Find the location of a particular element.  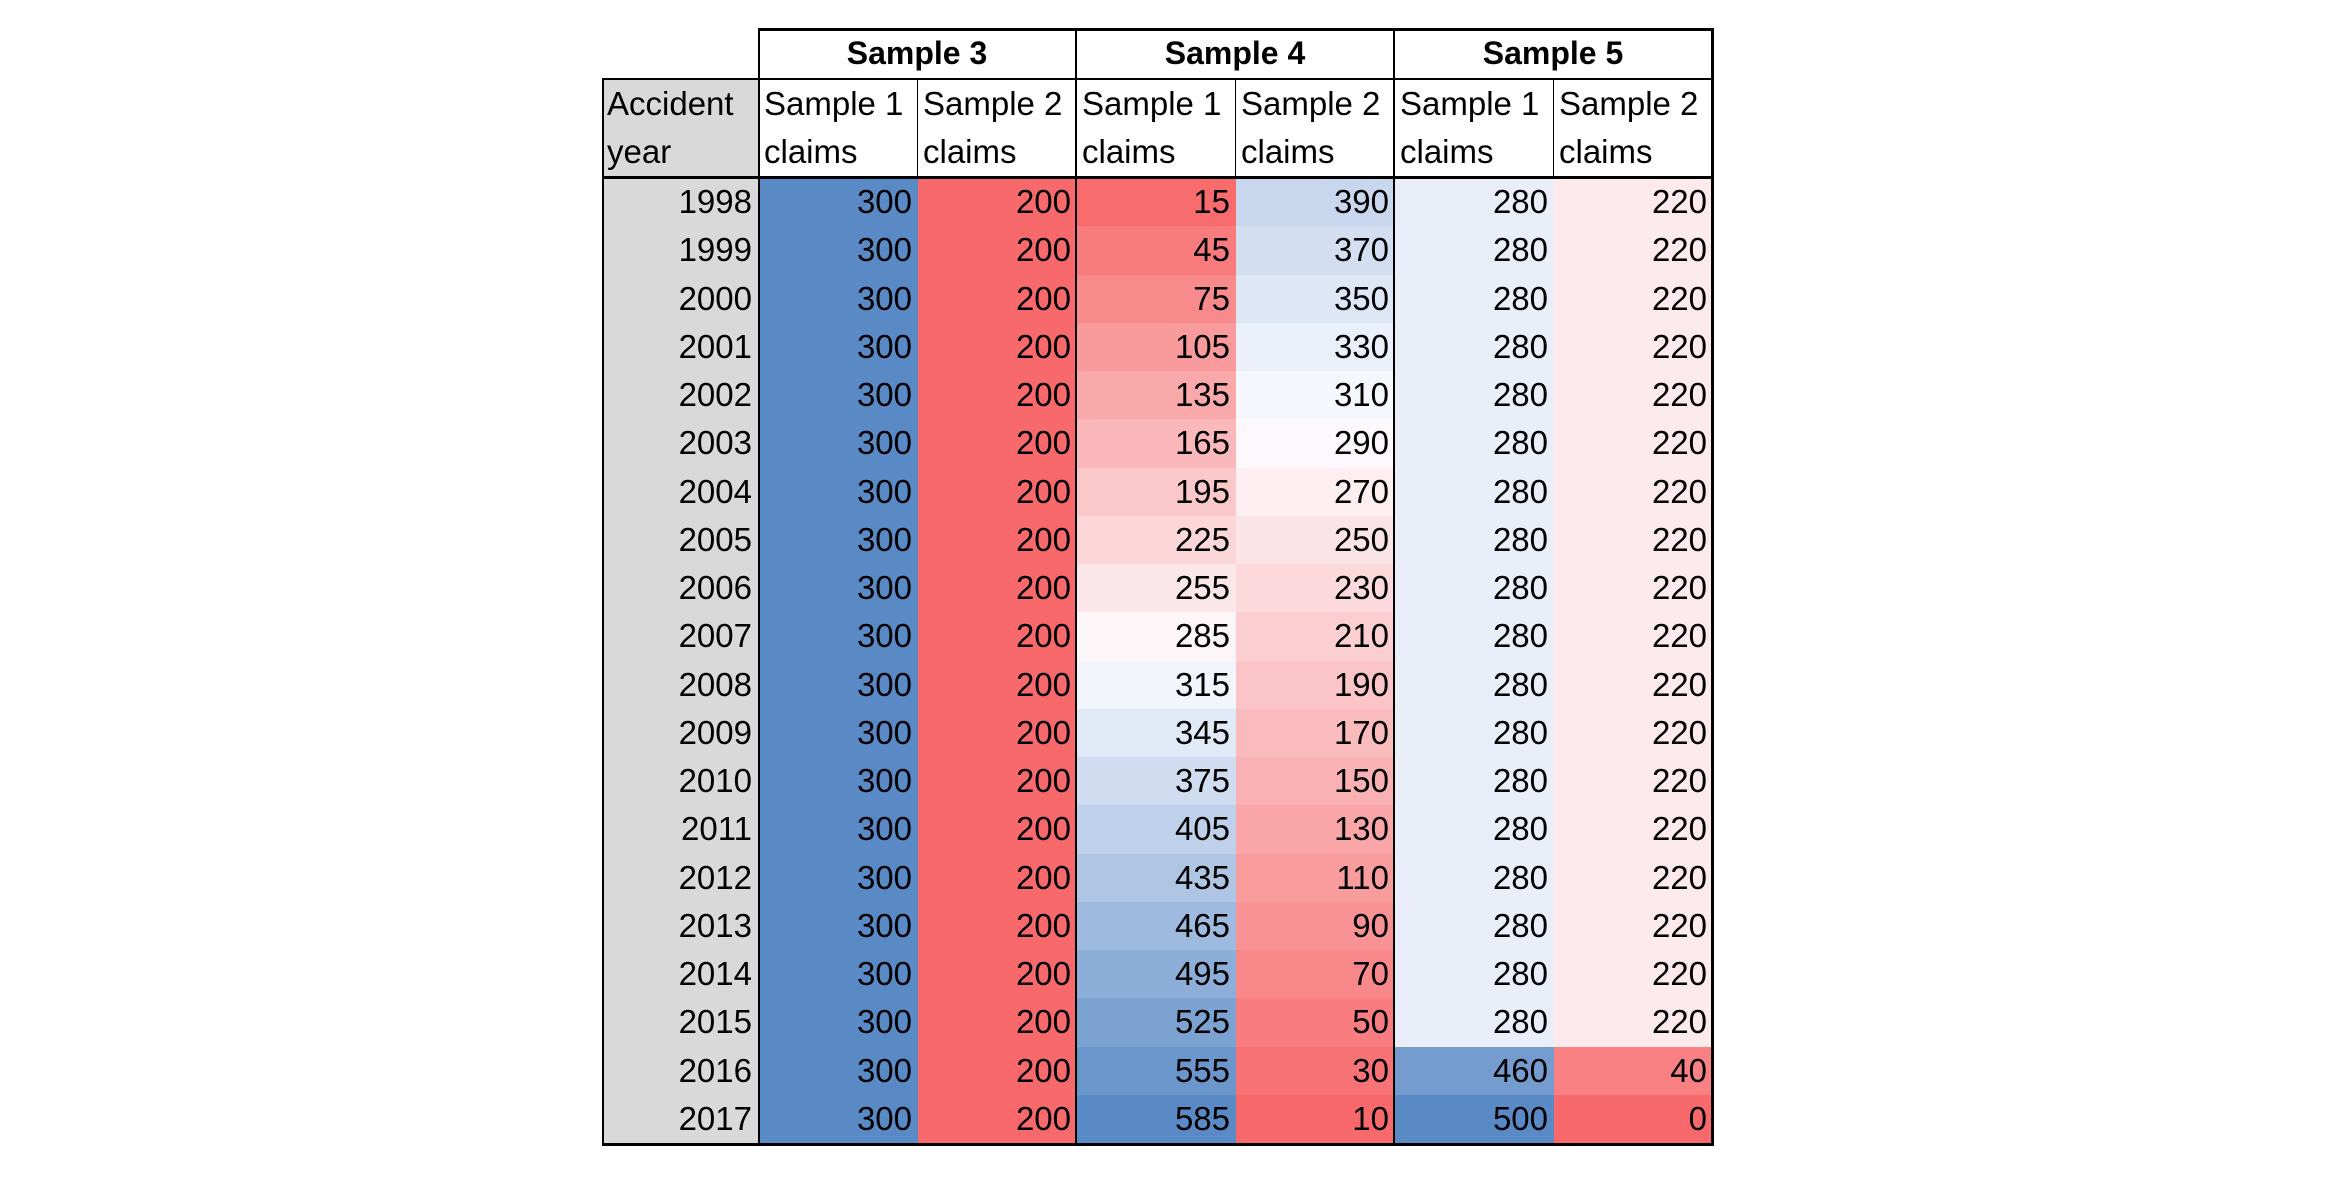

column-header-1: Sample 1 claims is located at coordinates (838, 128).